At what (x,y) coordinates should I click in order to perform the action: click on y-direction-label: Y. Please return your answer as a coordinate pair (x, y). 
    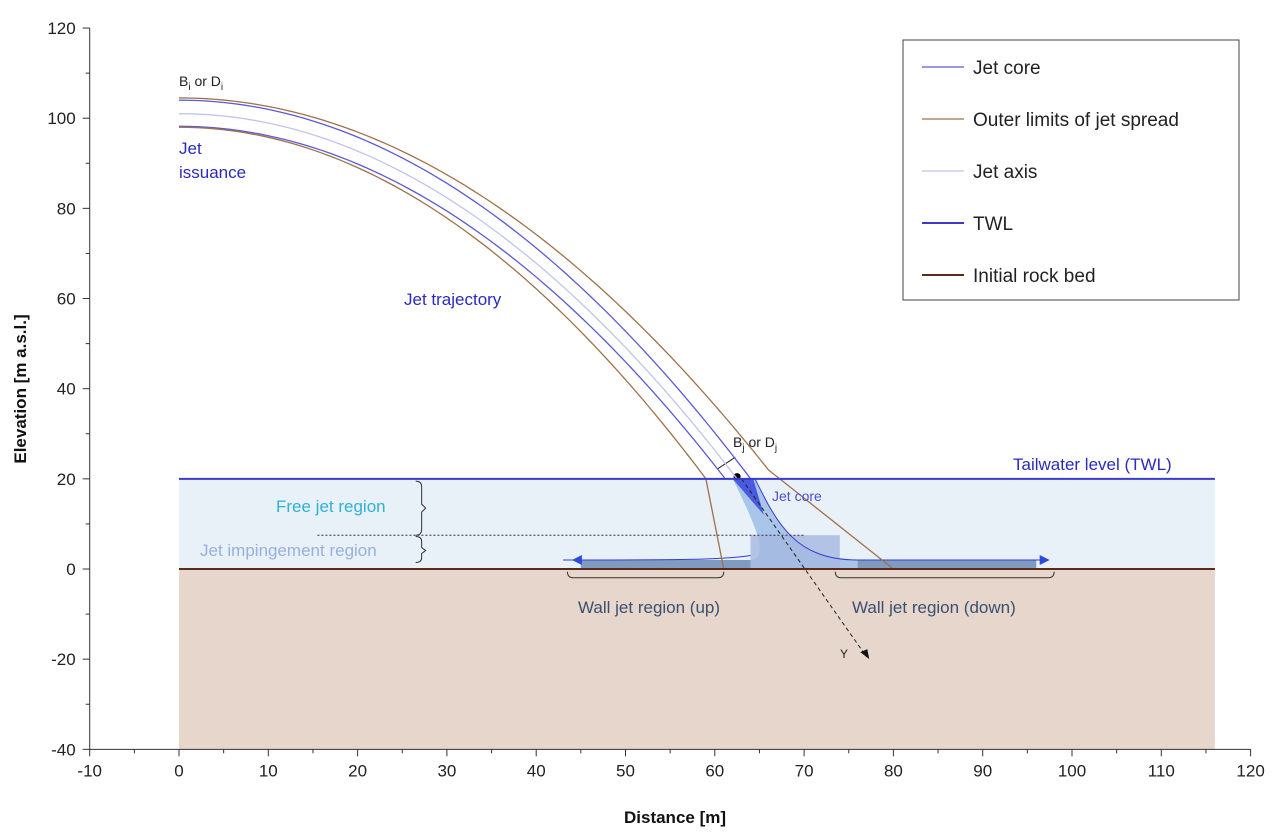
    Looking at the image, I should click on (844, 654).